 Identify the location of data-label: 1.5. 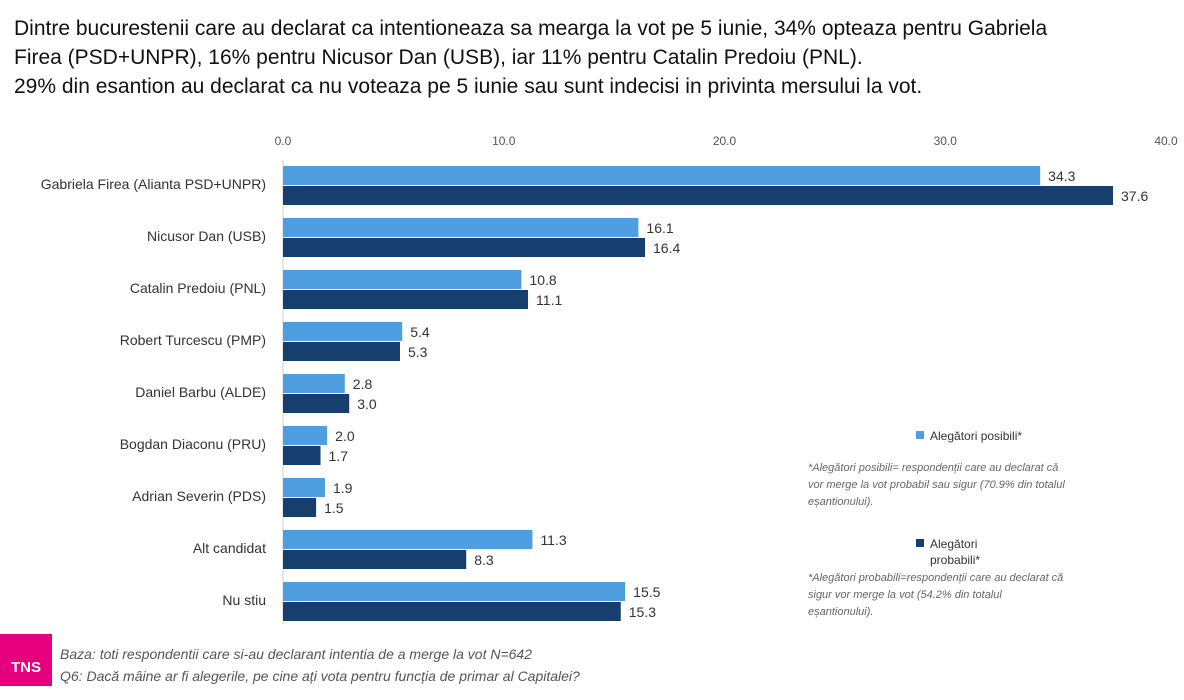
(334, 508).